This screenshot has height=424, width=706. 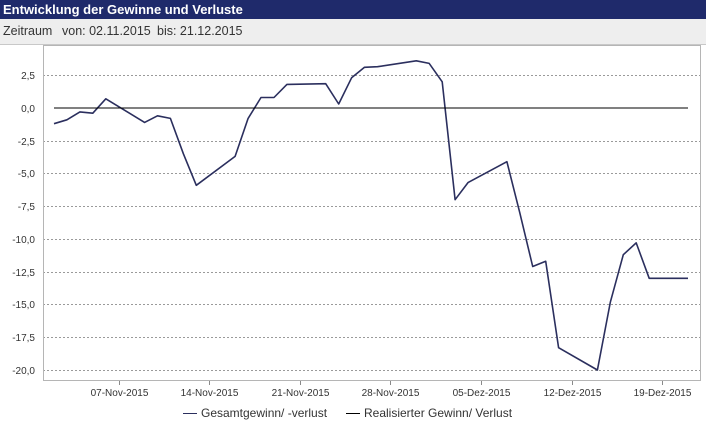 I want to click on y-tick-label: -12,5, so click(x=23, y=273).